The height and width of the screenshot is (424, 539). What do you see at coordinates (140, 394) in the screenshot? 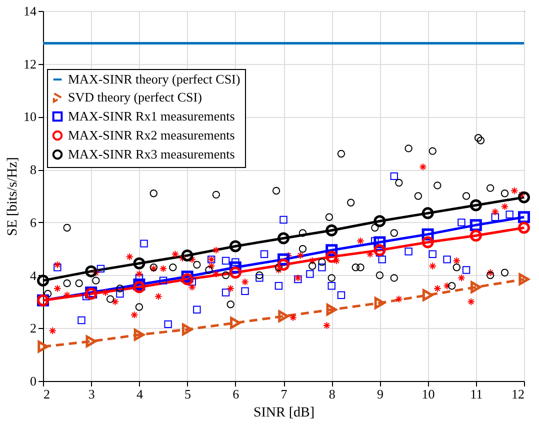
I see `x-tick-label: 4` at bounding box center [140, 394].